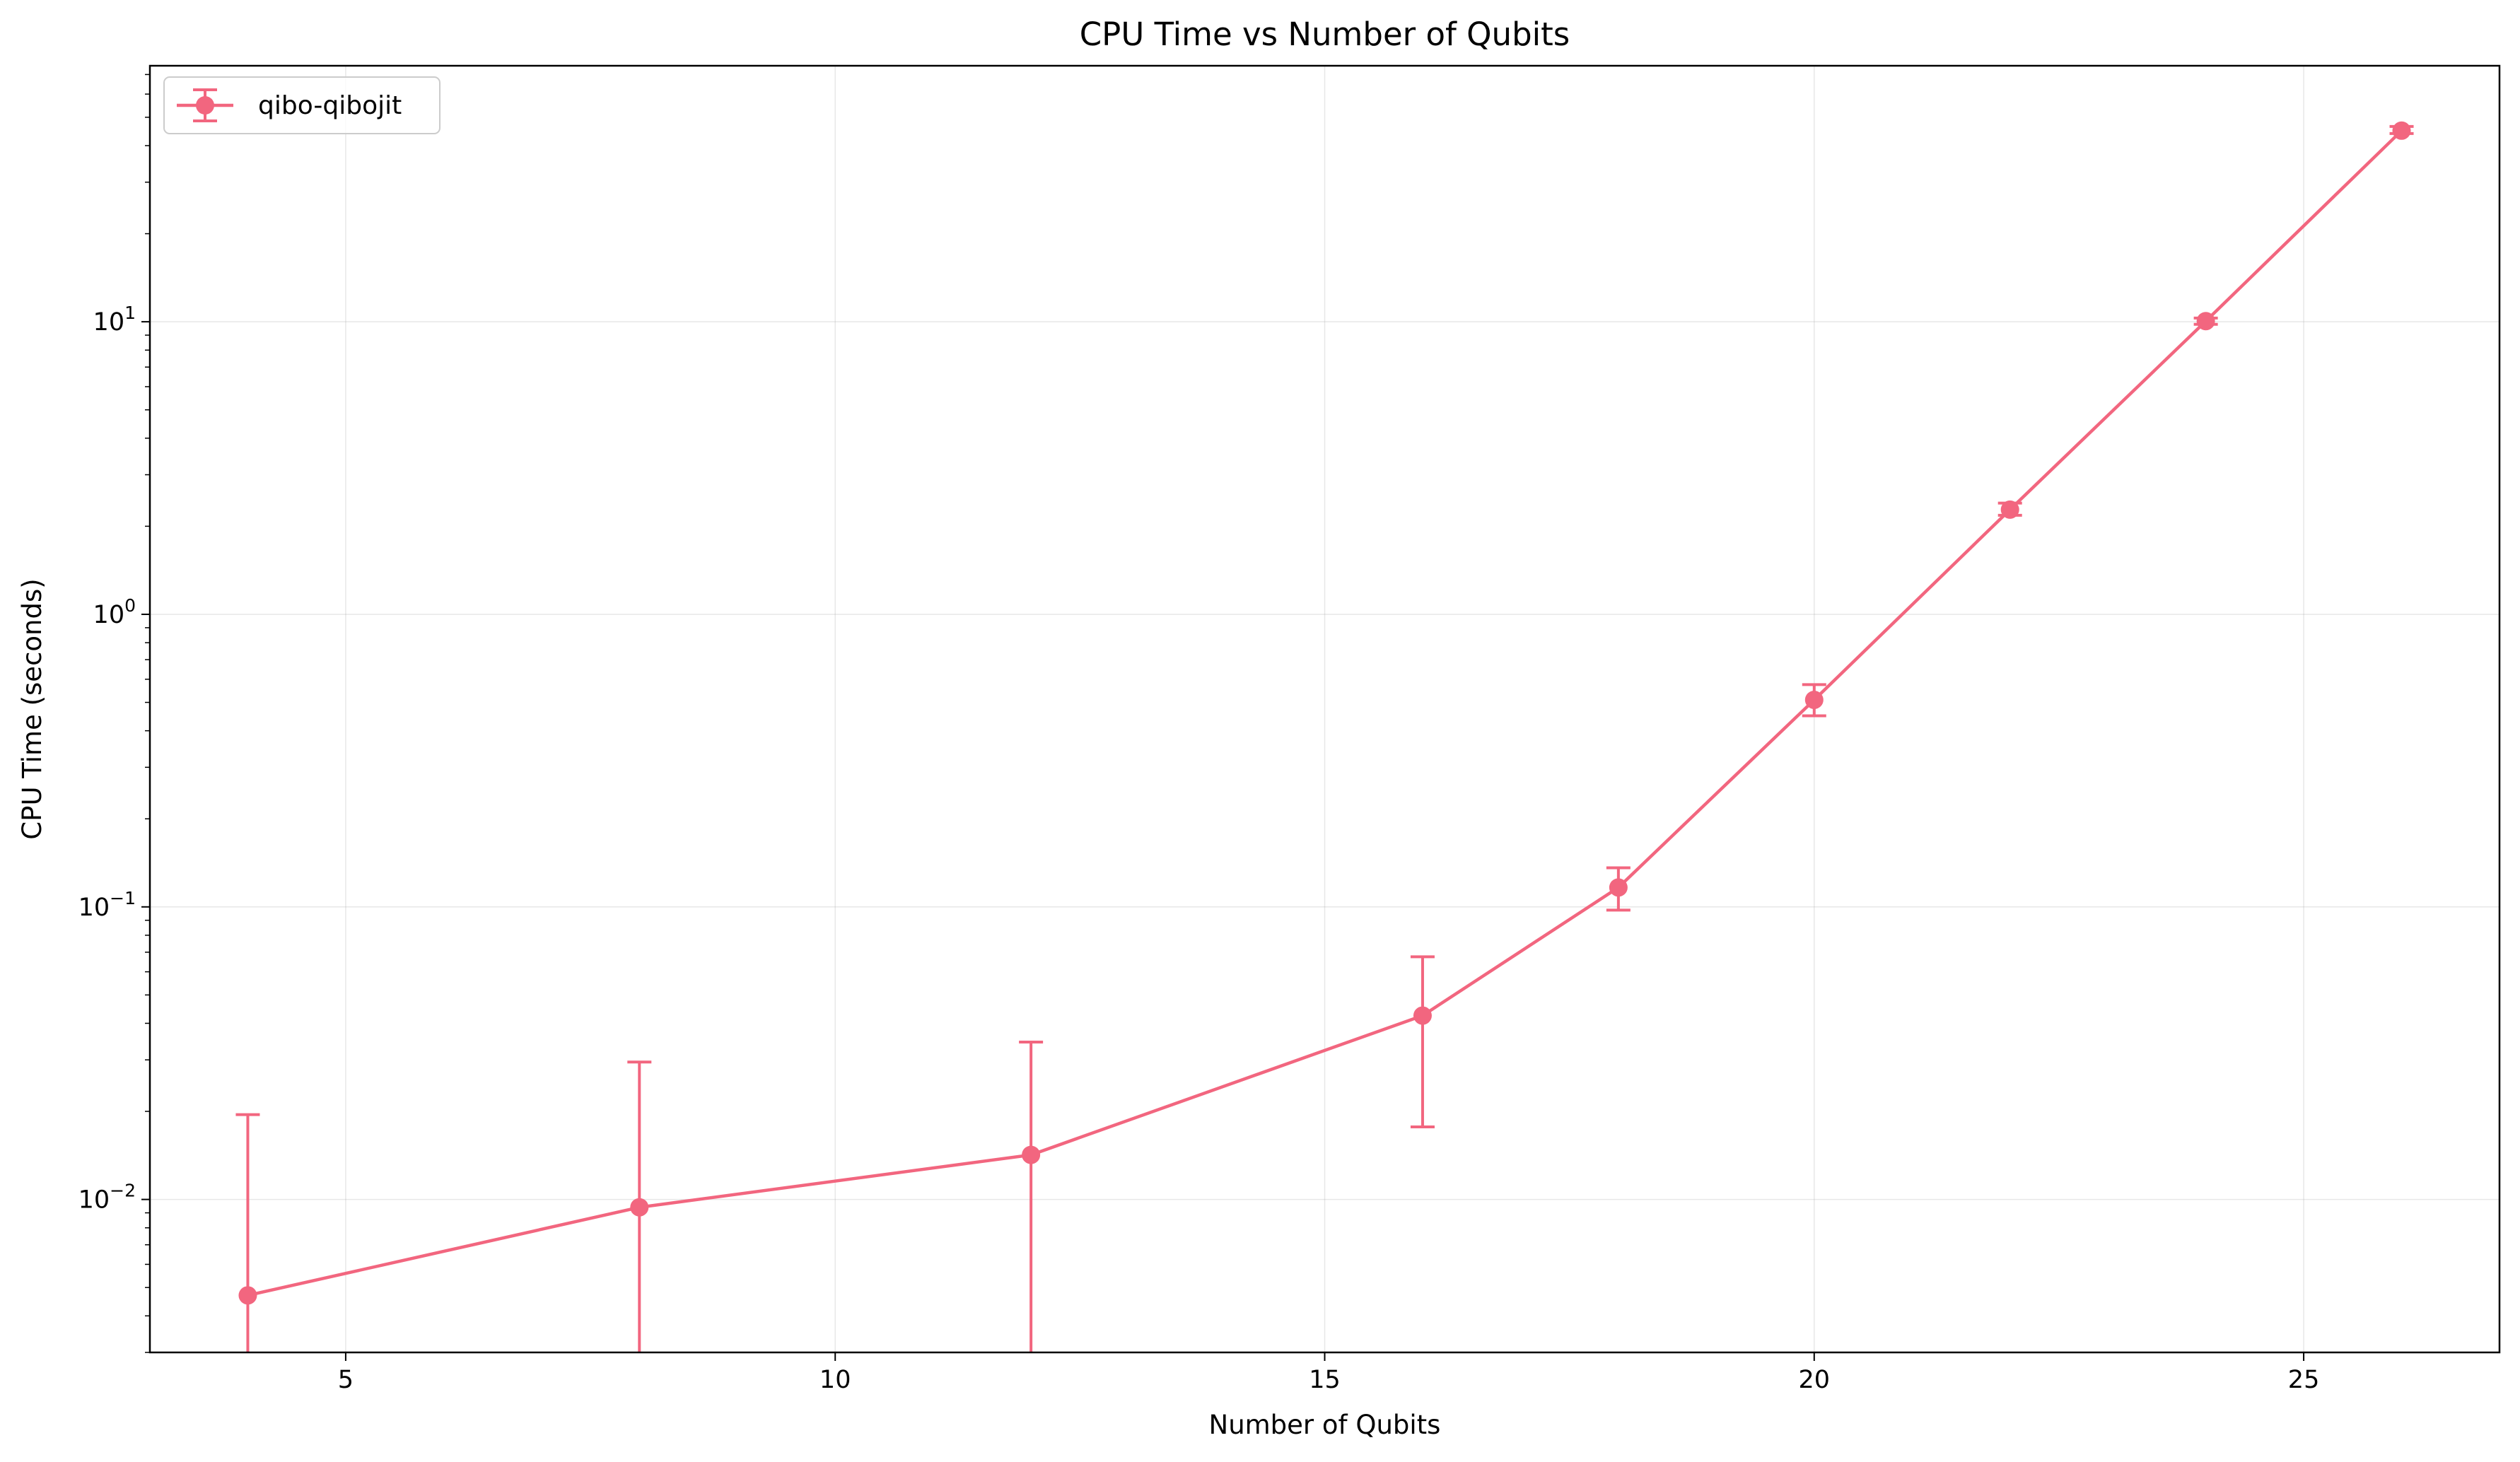  I want to click on x-tick-label: 25, so click(2304, 1380).